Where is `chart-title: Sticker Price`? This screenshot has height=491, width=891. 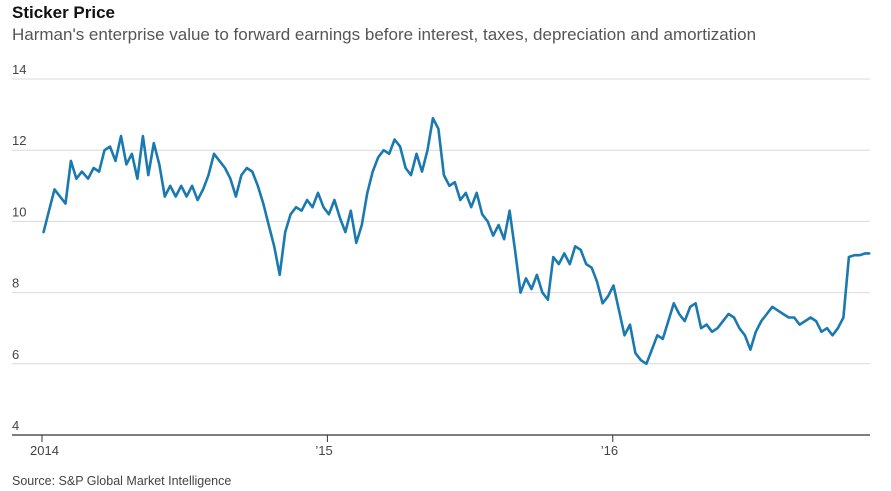
chart-title: Sticker Price is located at coordinates (64, 12).